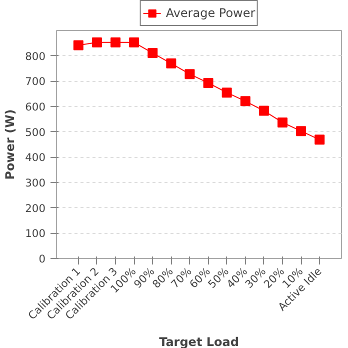  Describe the element at coordinates (35, 132) in the screenshot. I see `y-tick-label: 500` at that location.